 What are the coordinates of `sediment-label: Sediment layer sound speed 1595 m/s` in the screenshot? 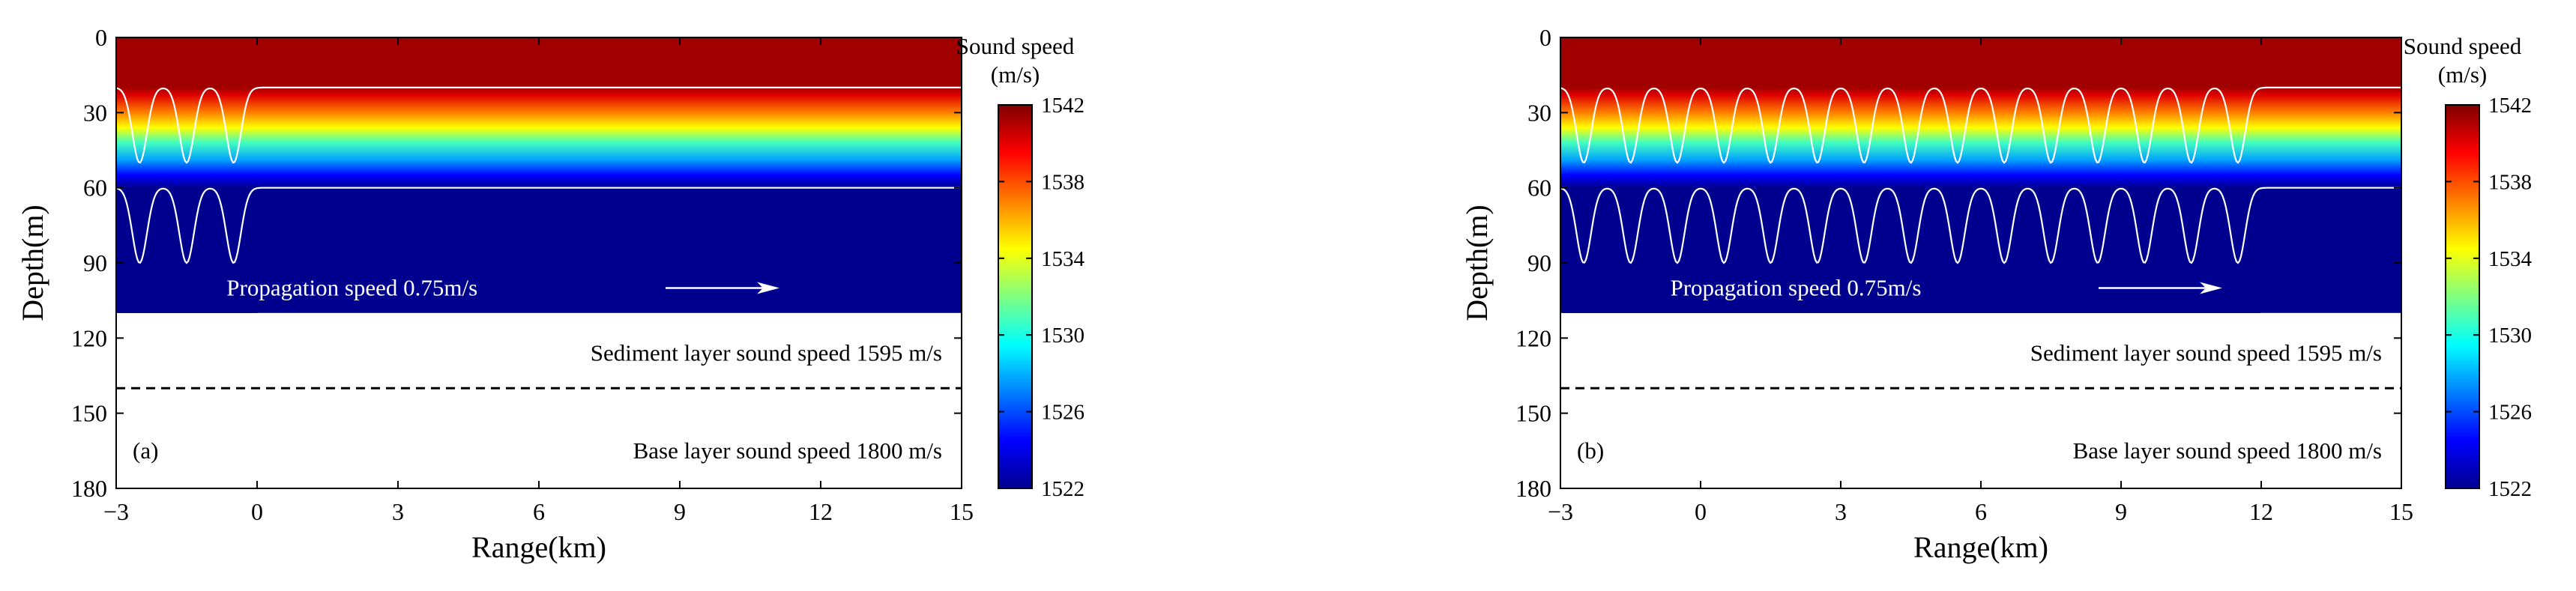 It's located at (767, 352).